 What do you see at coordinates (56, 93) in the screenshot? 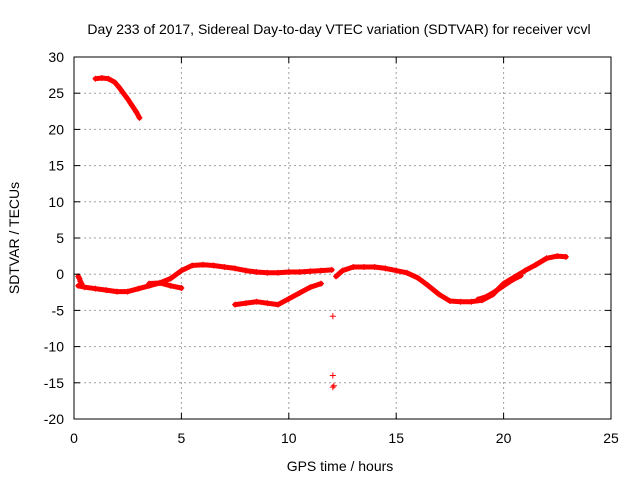
I see `y-tick-label-9: 25` at bounding box center [56, 93].